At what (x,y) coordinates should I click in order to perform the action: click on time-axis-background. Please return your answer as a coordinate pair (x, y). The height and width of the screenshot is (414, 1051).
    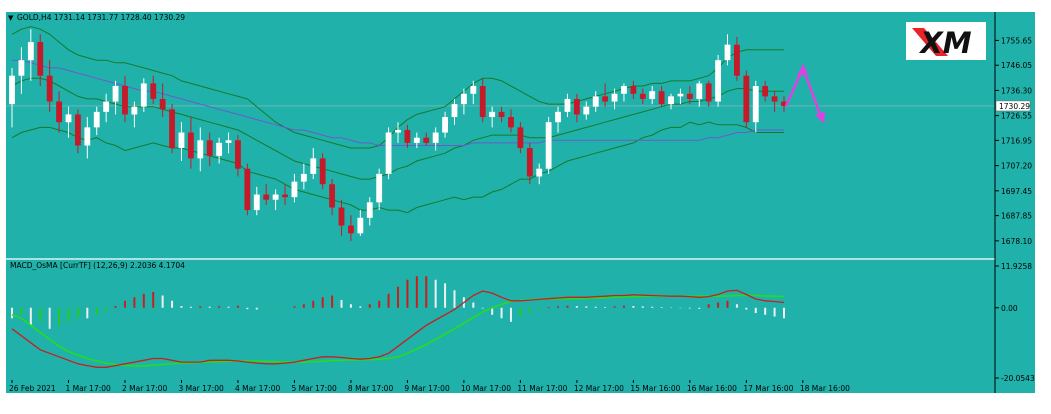
    Looking at the image, I should click on (500, 386).